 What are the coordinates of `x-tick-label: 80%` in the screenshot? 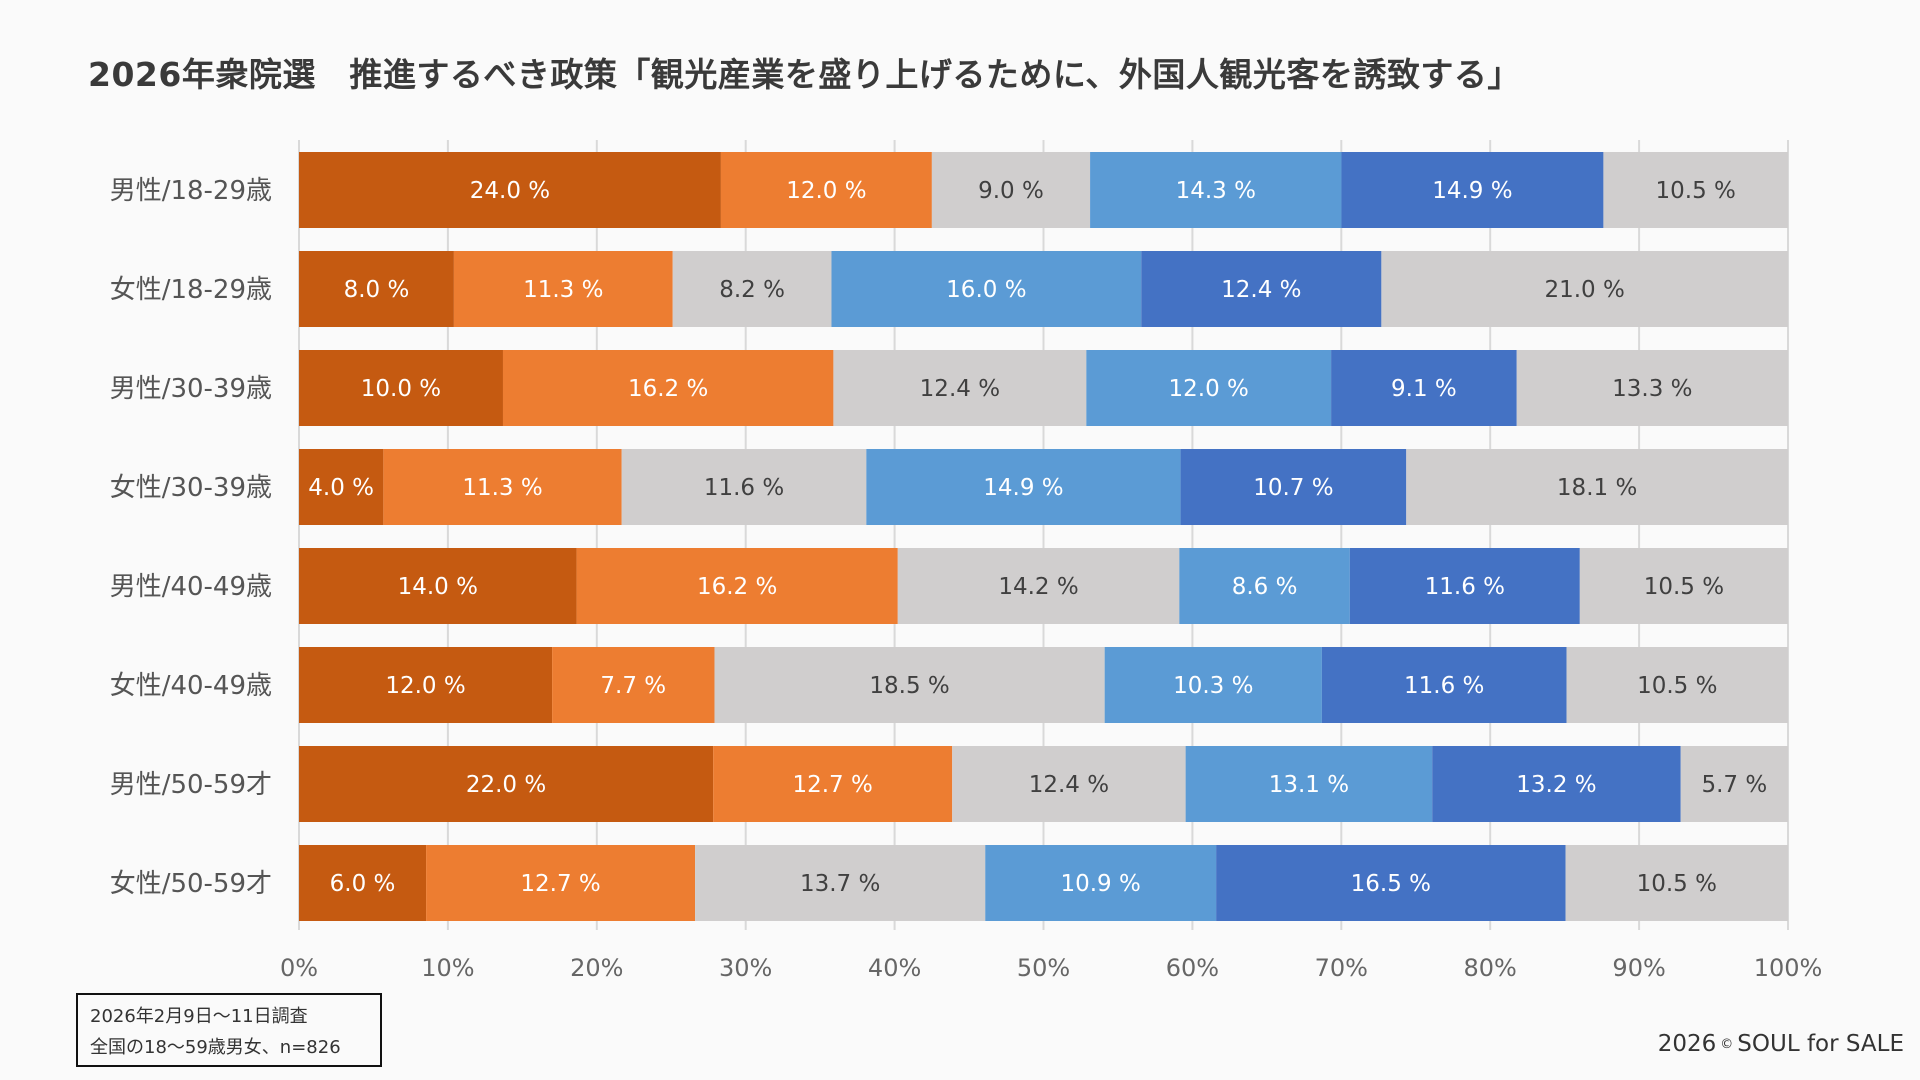 It's located at (1490, 968).